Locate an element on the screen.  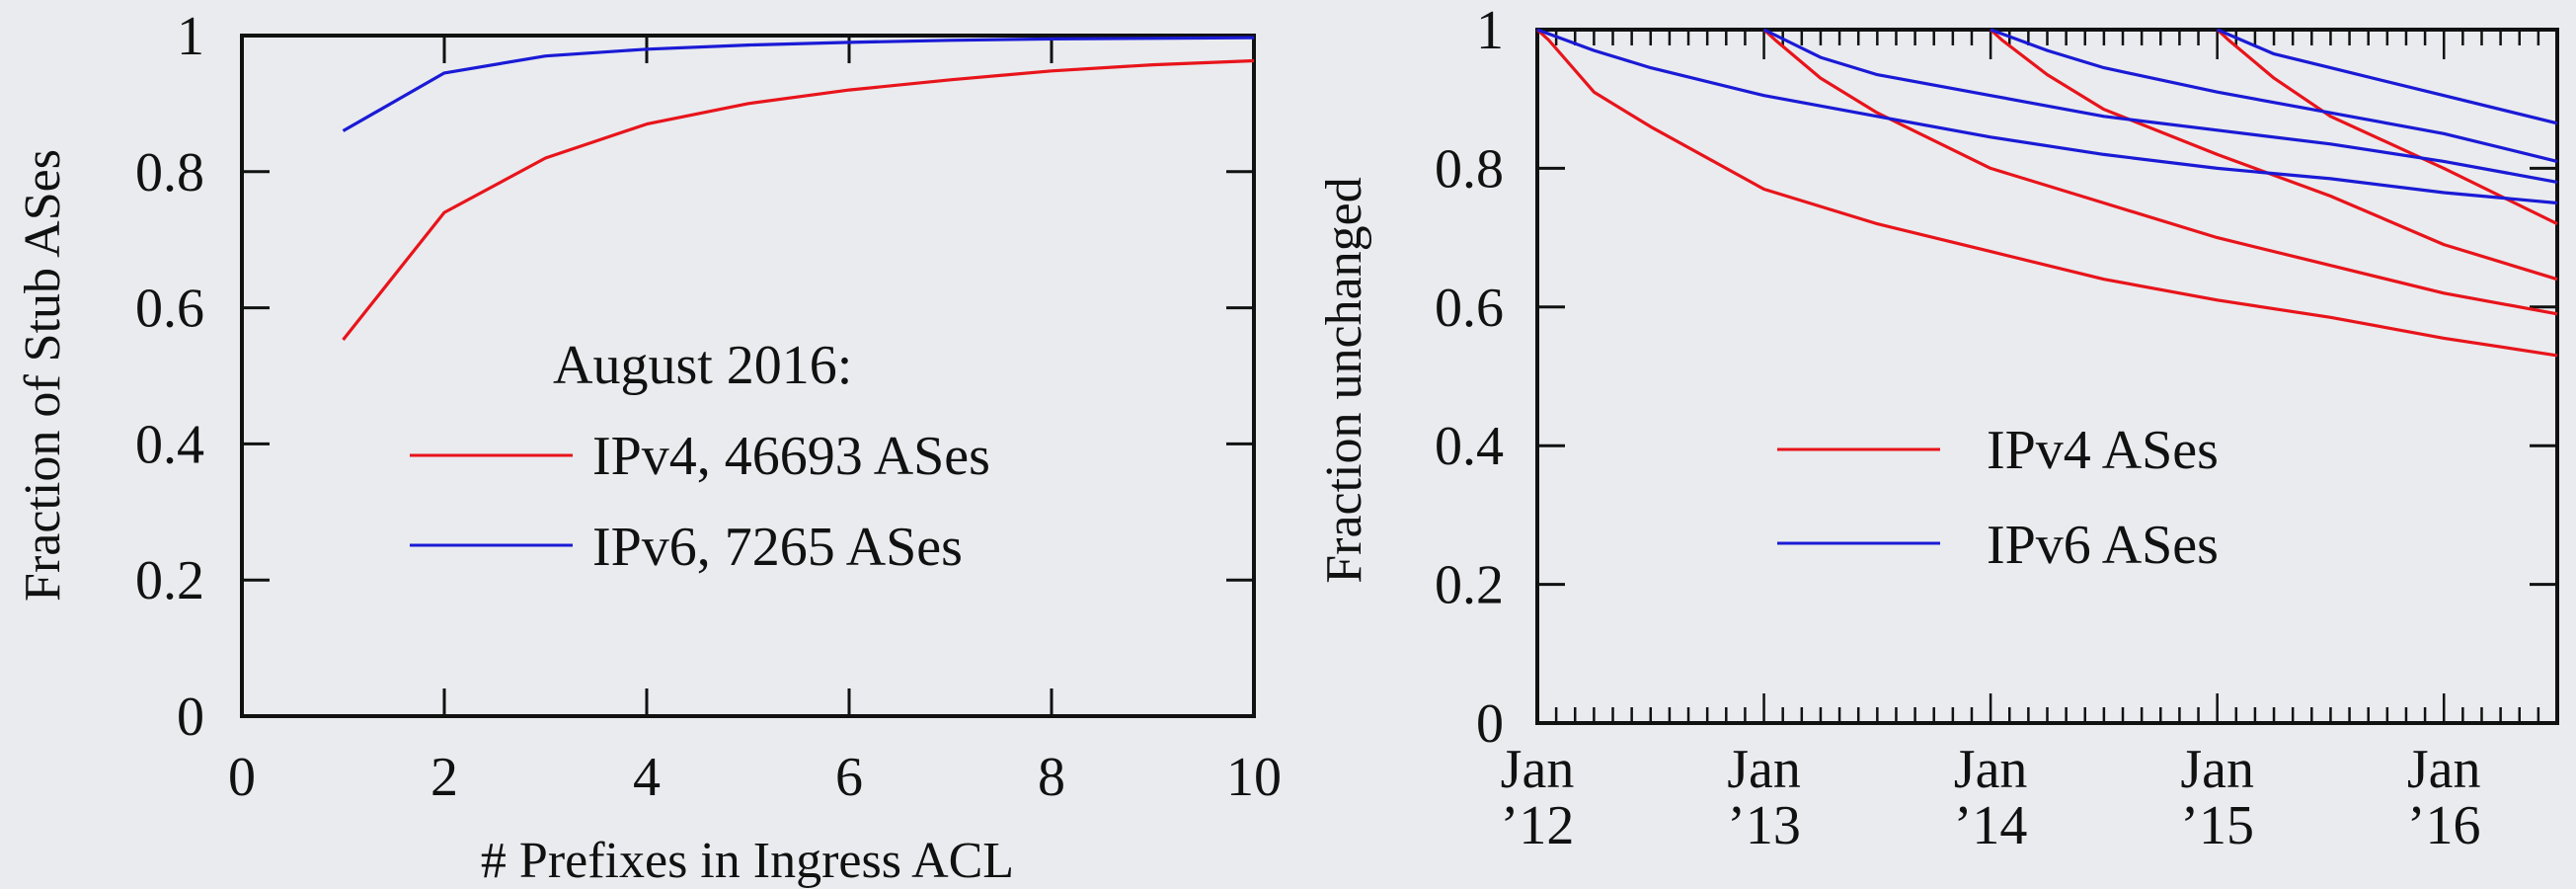
chart1-series-line-ipv6 is located at coordinates (798, 84).